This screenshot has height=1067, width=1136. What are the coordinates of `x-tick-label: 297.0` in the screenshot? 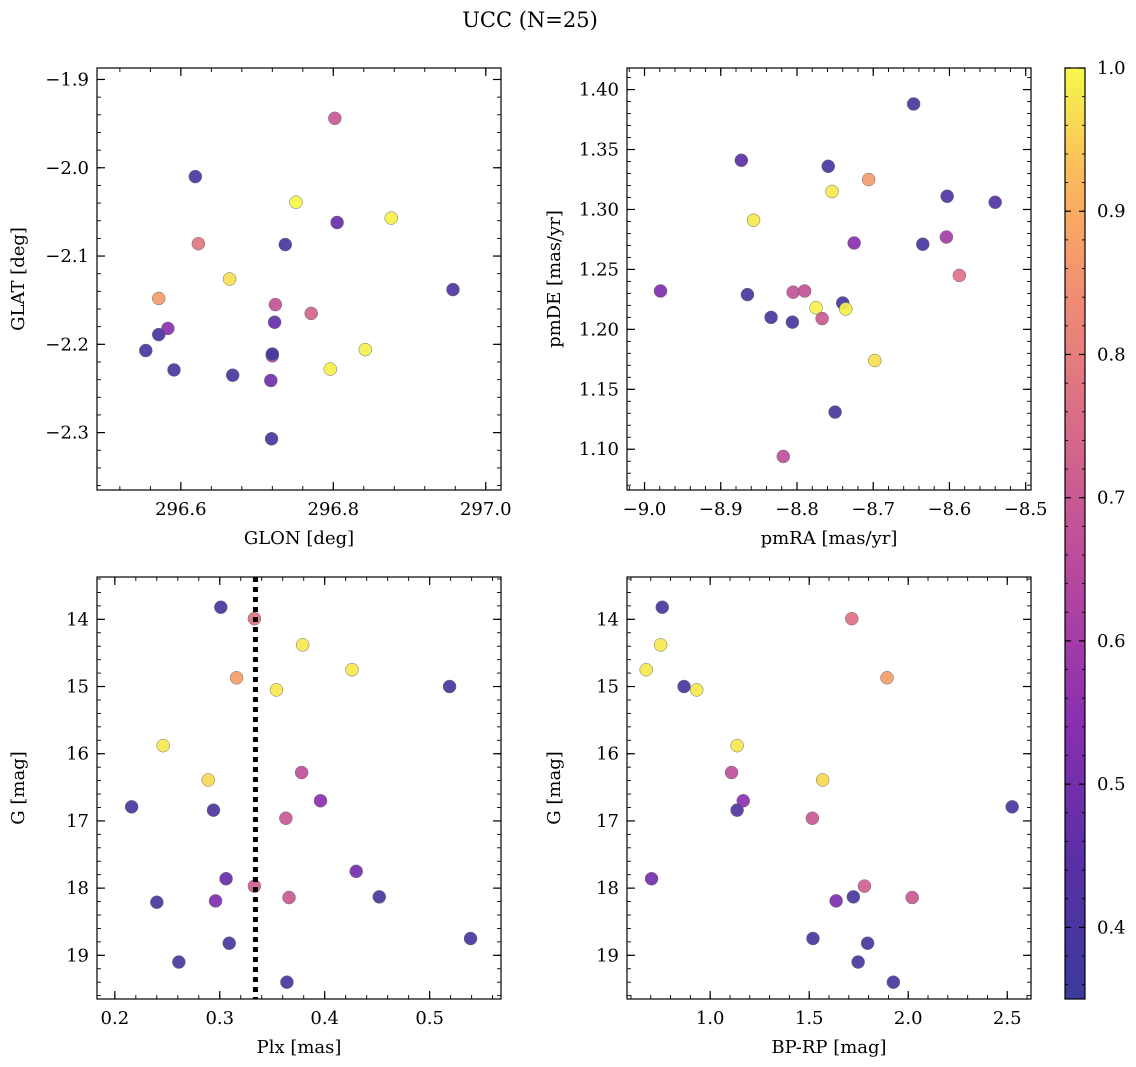 It's located at (486, 509).